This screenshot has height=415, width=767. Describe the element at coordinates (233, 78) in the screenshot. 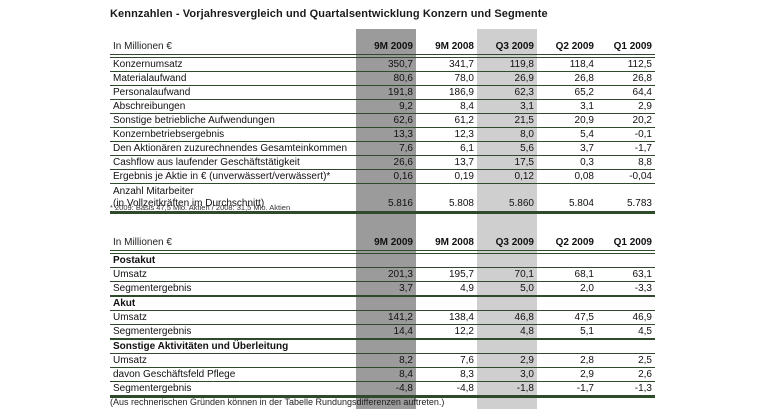

I see `row-label: Materialaufwand` at that location.